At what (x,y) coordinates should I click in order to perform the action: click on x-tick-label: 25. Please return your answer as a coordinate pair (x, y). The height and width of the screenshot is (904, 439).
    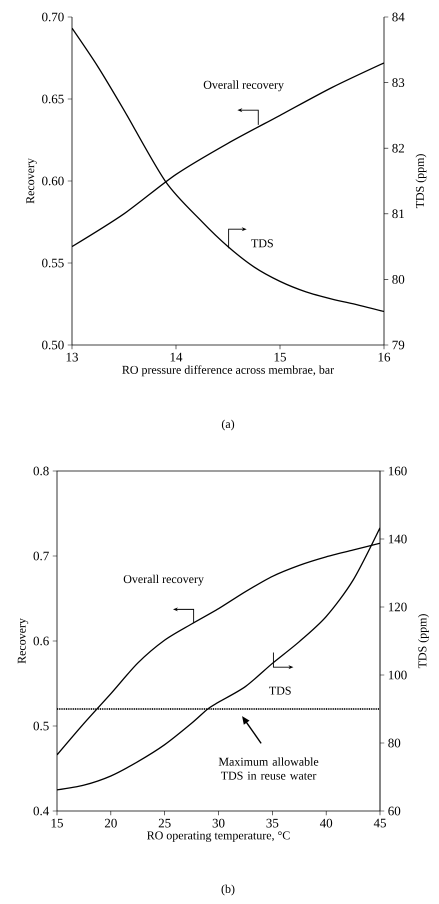
    Looking at the image, I should click on (164, 823).